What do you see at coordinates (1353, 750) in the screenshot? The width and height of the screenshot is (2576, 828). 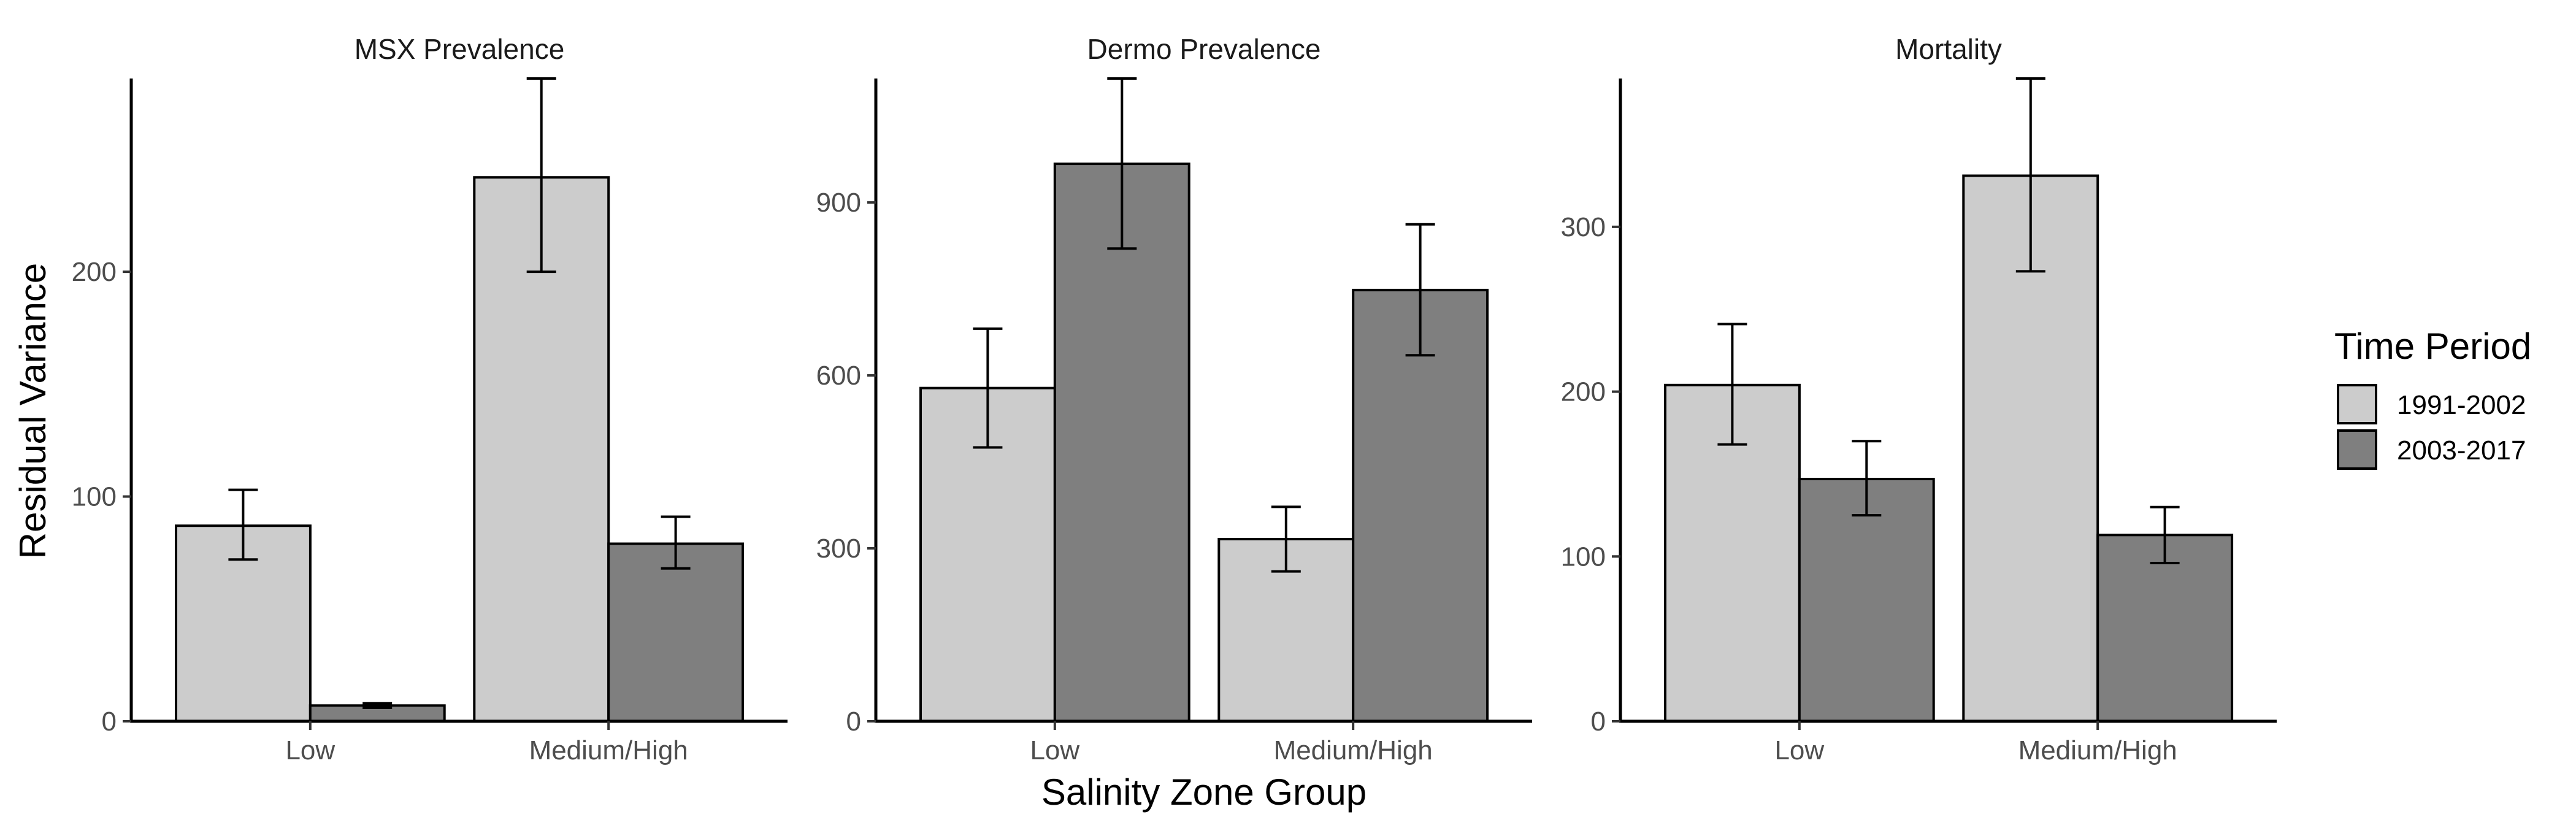 I see `x-tick-label-dermo-prevalence-medium-high: Medium/High` at bounding box center [1353, 750].